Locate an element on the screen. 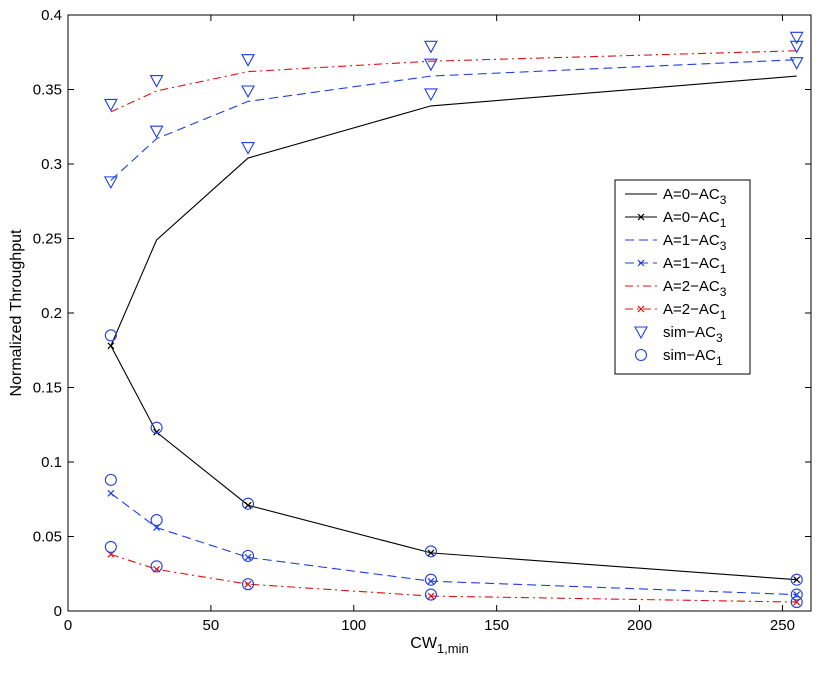  y-tick-label: 0.1 is located at coordinates (51, 462).